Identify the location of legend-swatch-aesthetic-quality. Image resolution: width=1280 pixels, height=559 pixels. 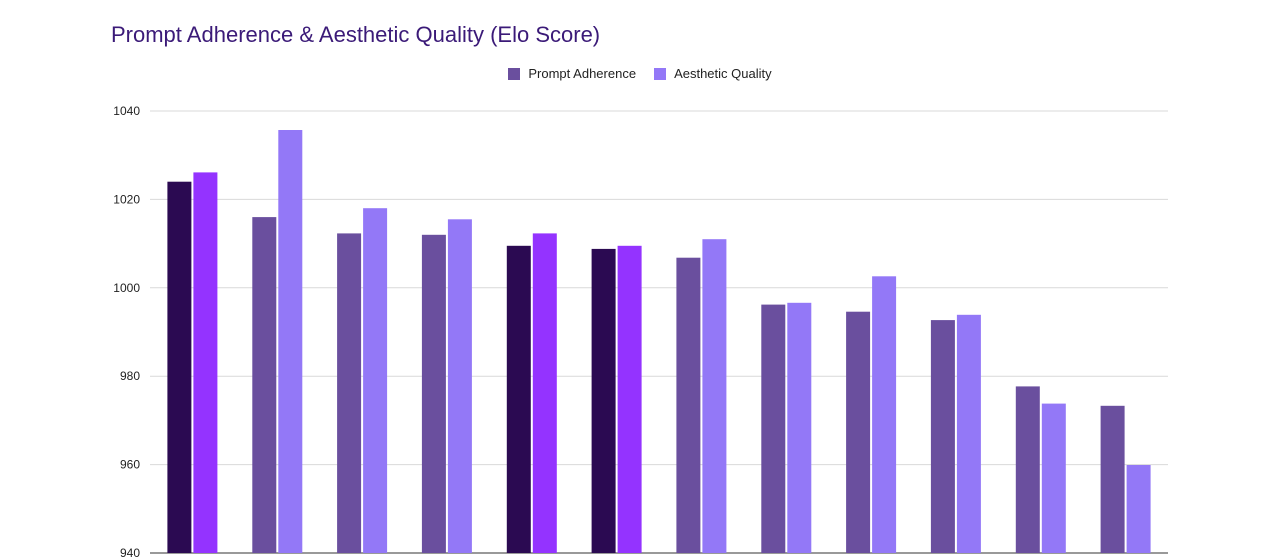
(660, 73).